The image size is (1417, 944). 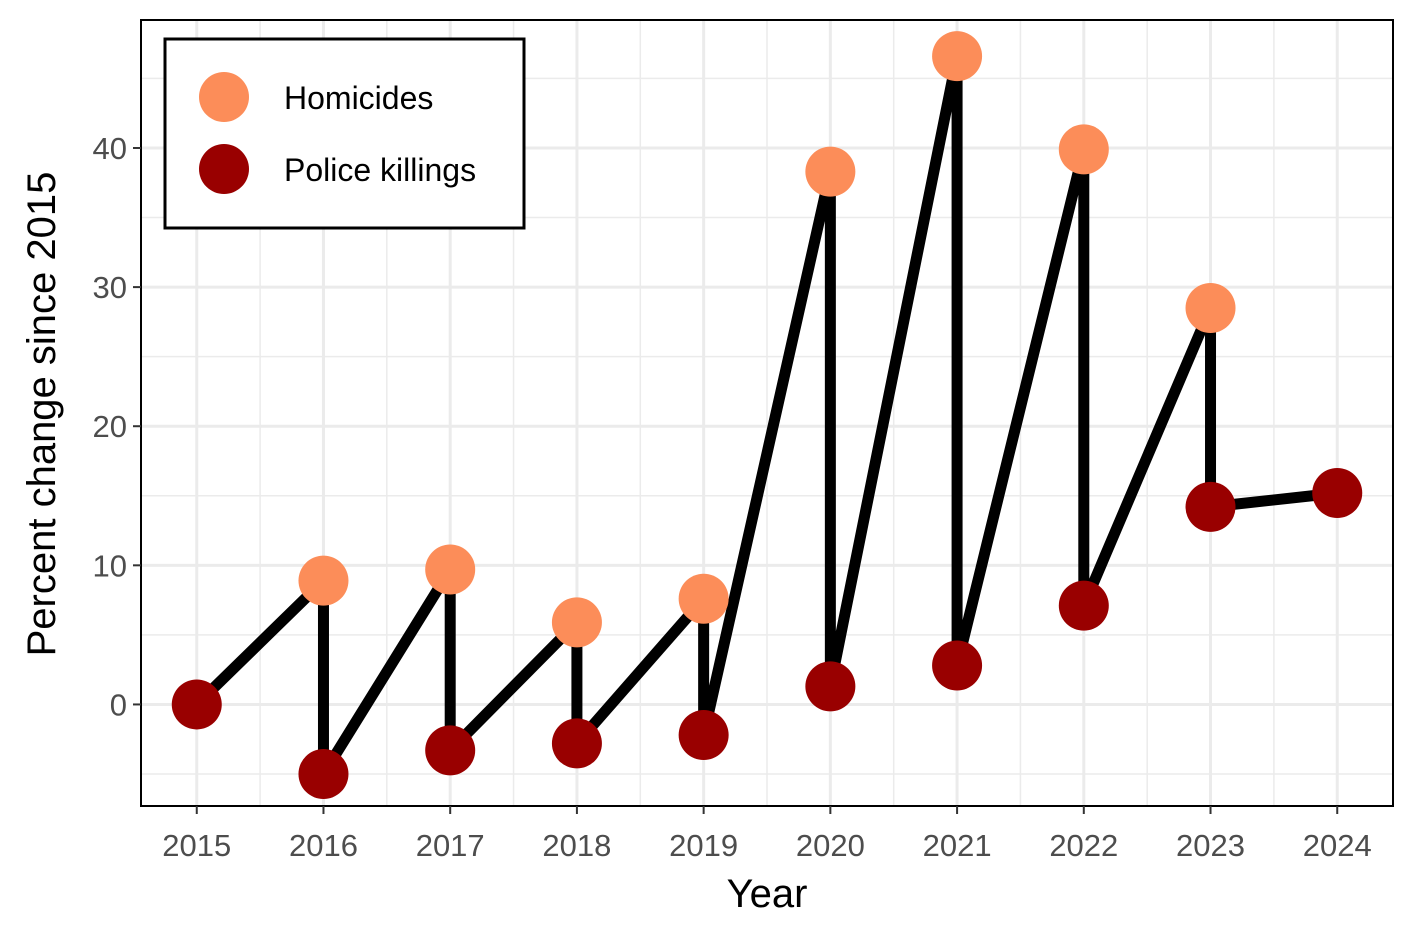 What do you see at coordinates (1210, 845) in the screenshot?
I see `x-tick-label: 2023` at bounding box center [1210, 845].